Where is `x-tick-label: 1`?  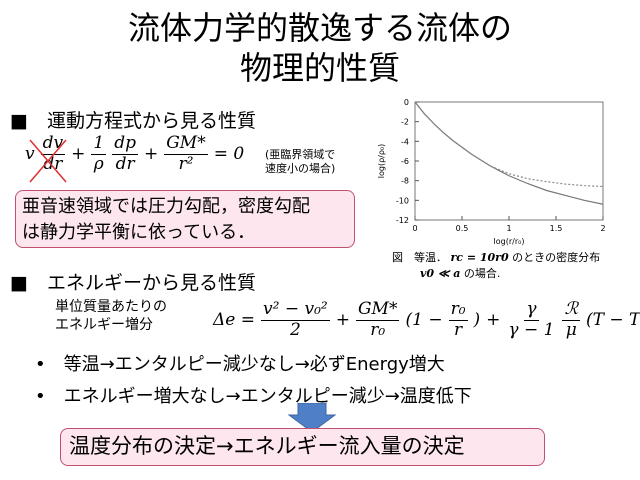
x-tick-label: 1 is located at coordinates (508, 228).